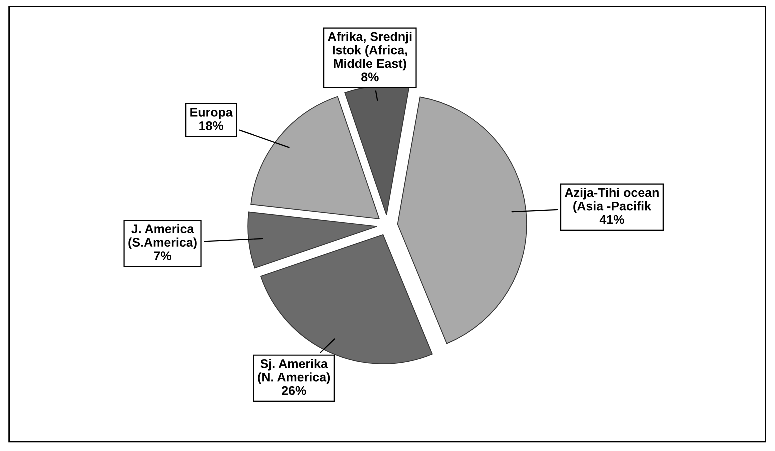 The image size is (775, 451). What do you see at coordinates (294, 371) in the screenshot?
I see `slice-label: Sj. Amerika (N. America)` at bounding box center [294, 371].